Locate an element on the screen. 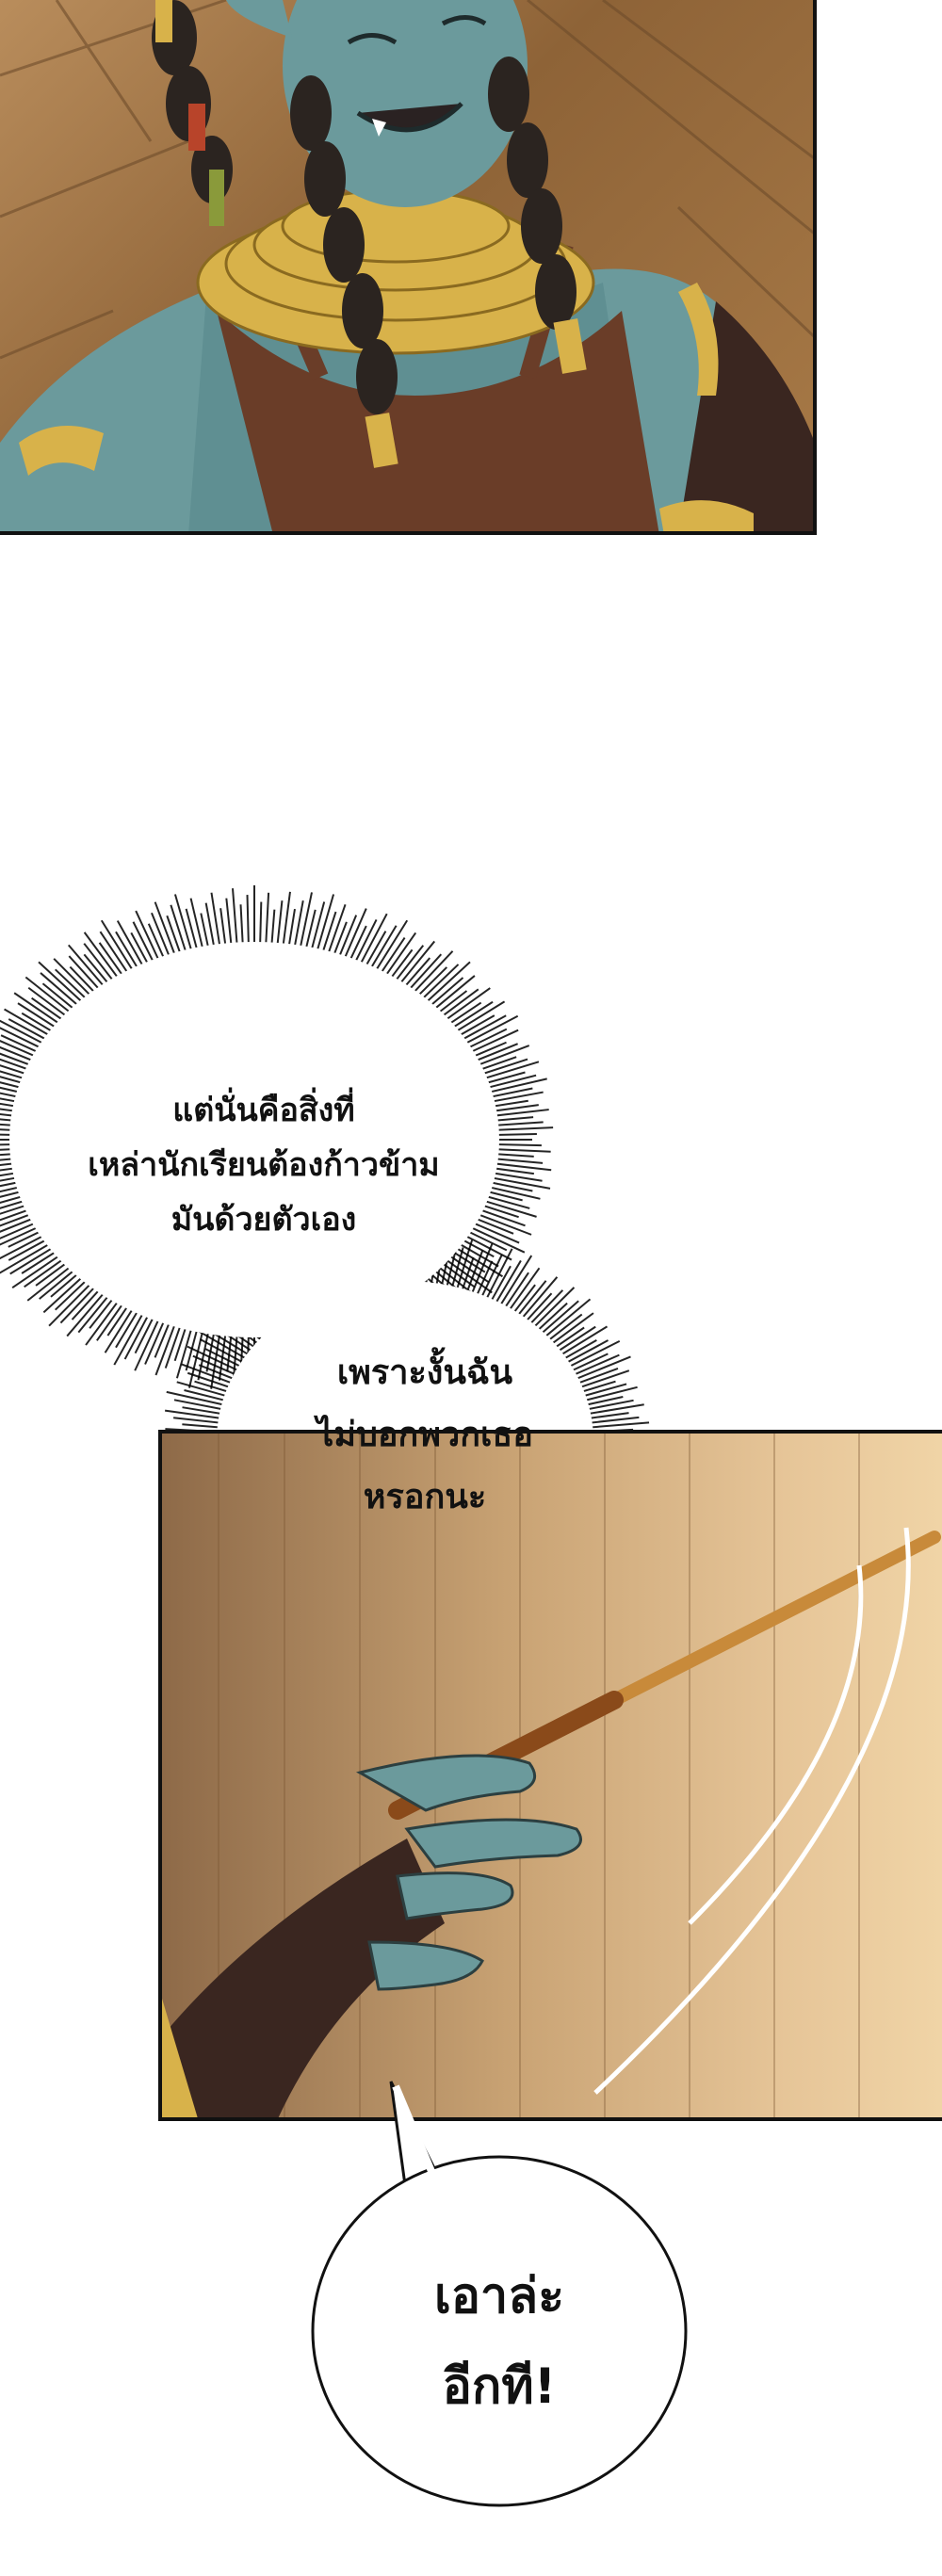 The height and width of the screenshot is (2576, 942). bubble1-line3: มันด้วยตัวเอง is located at coordinates (264, 1220).